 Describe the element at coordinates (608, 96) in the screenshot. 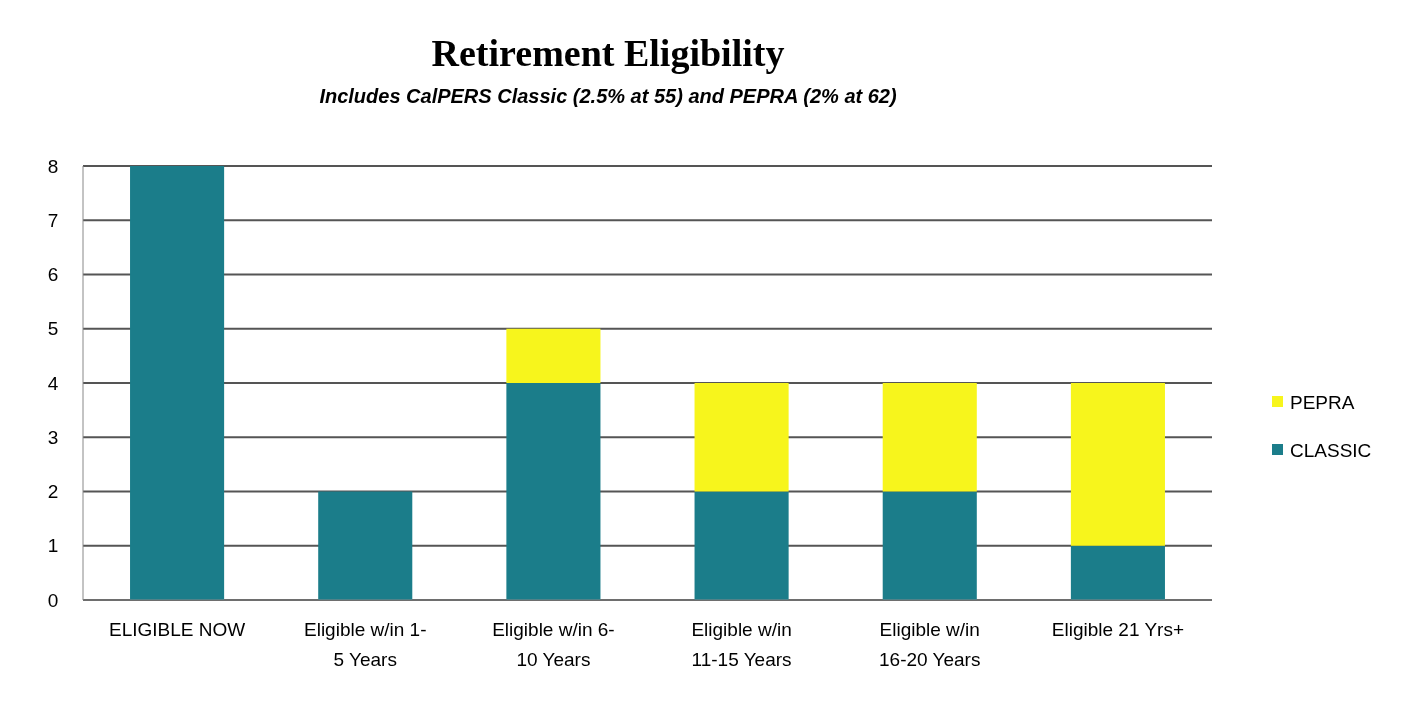

I see `chart-subtitle: Includes CalPERS Classic (2.5% at 55) and PEPRA (2% at 62)` at that location.